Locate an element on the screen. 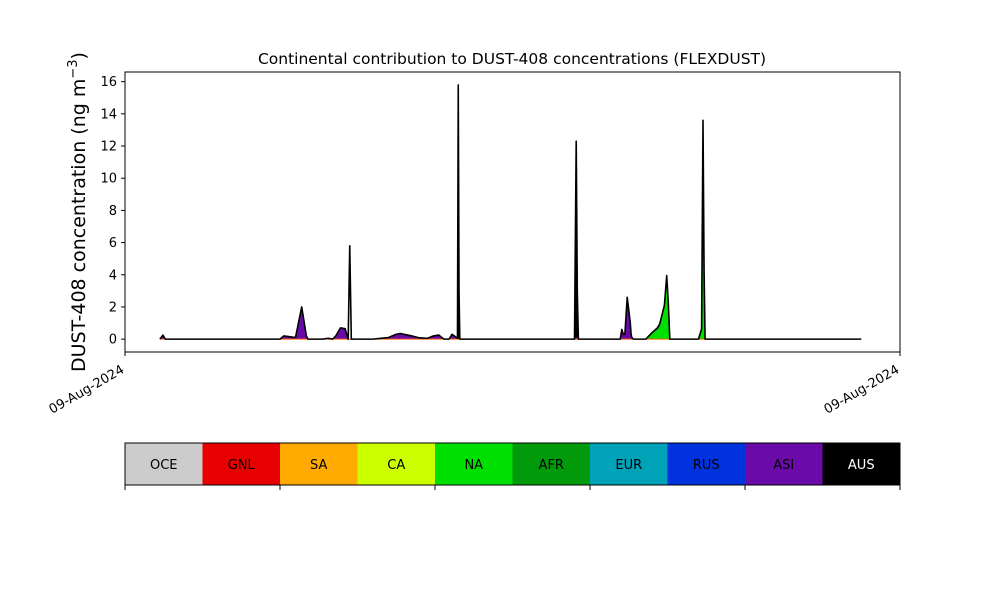 Image resolution: width=1000 pixels, height=600 pixels. legend-swatch-gnl is located at coordinates (241, 464).